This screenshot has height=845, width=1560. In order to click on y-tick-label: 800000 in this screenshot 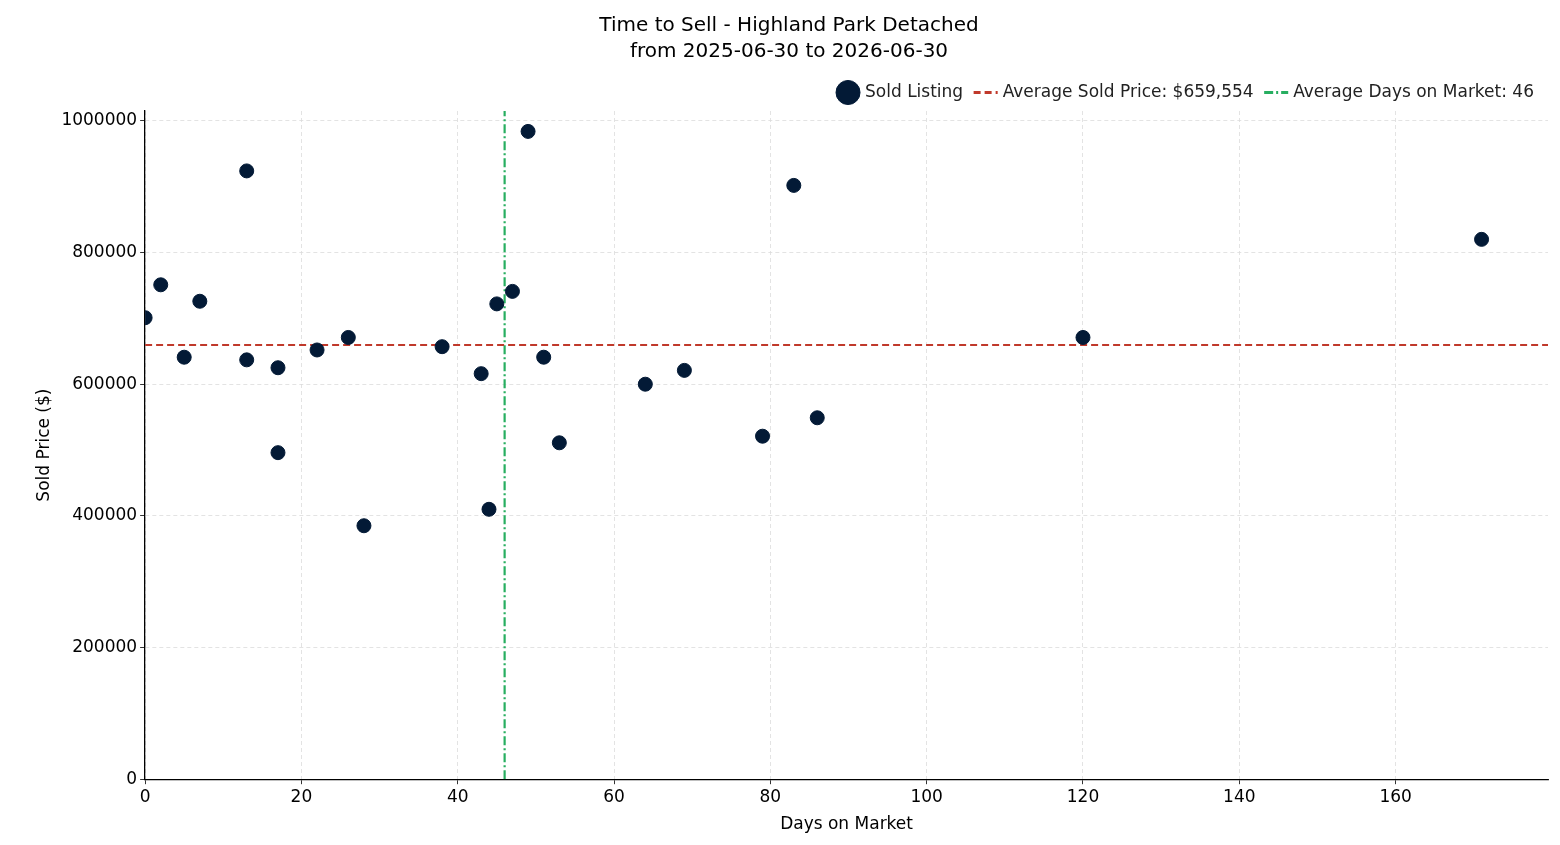, I will do `click(105, 250)`.